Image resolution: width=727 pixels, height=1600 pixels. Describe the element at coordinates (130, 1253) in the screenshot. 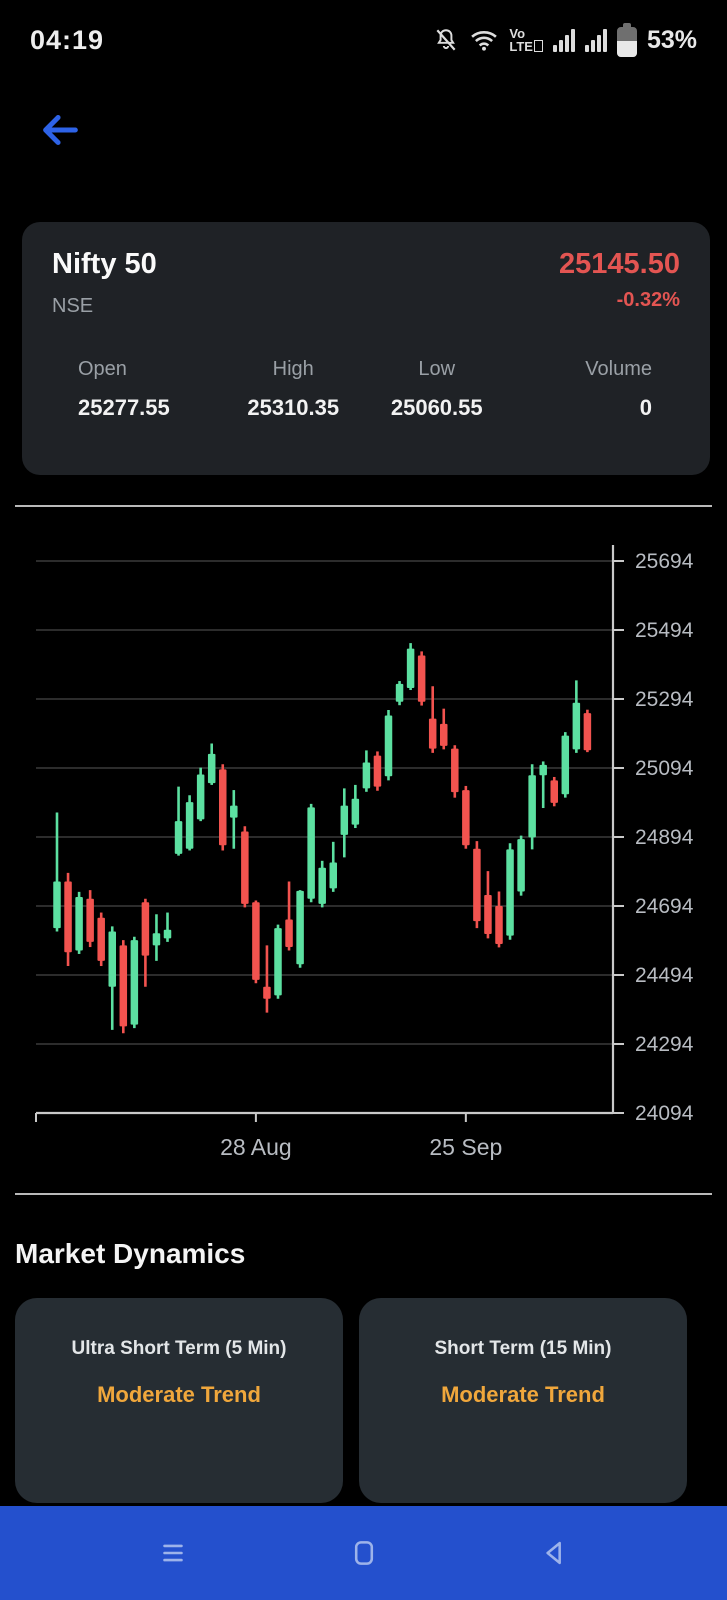

I see `section-title: Market Dynamics` at that location.